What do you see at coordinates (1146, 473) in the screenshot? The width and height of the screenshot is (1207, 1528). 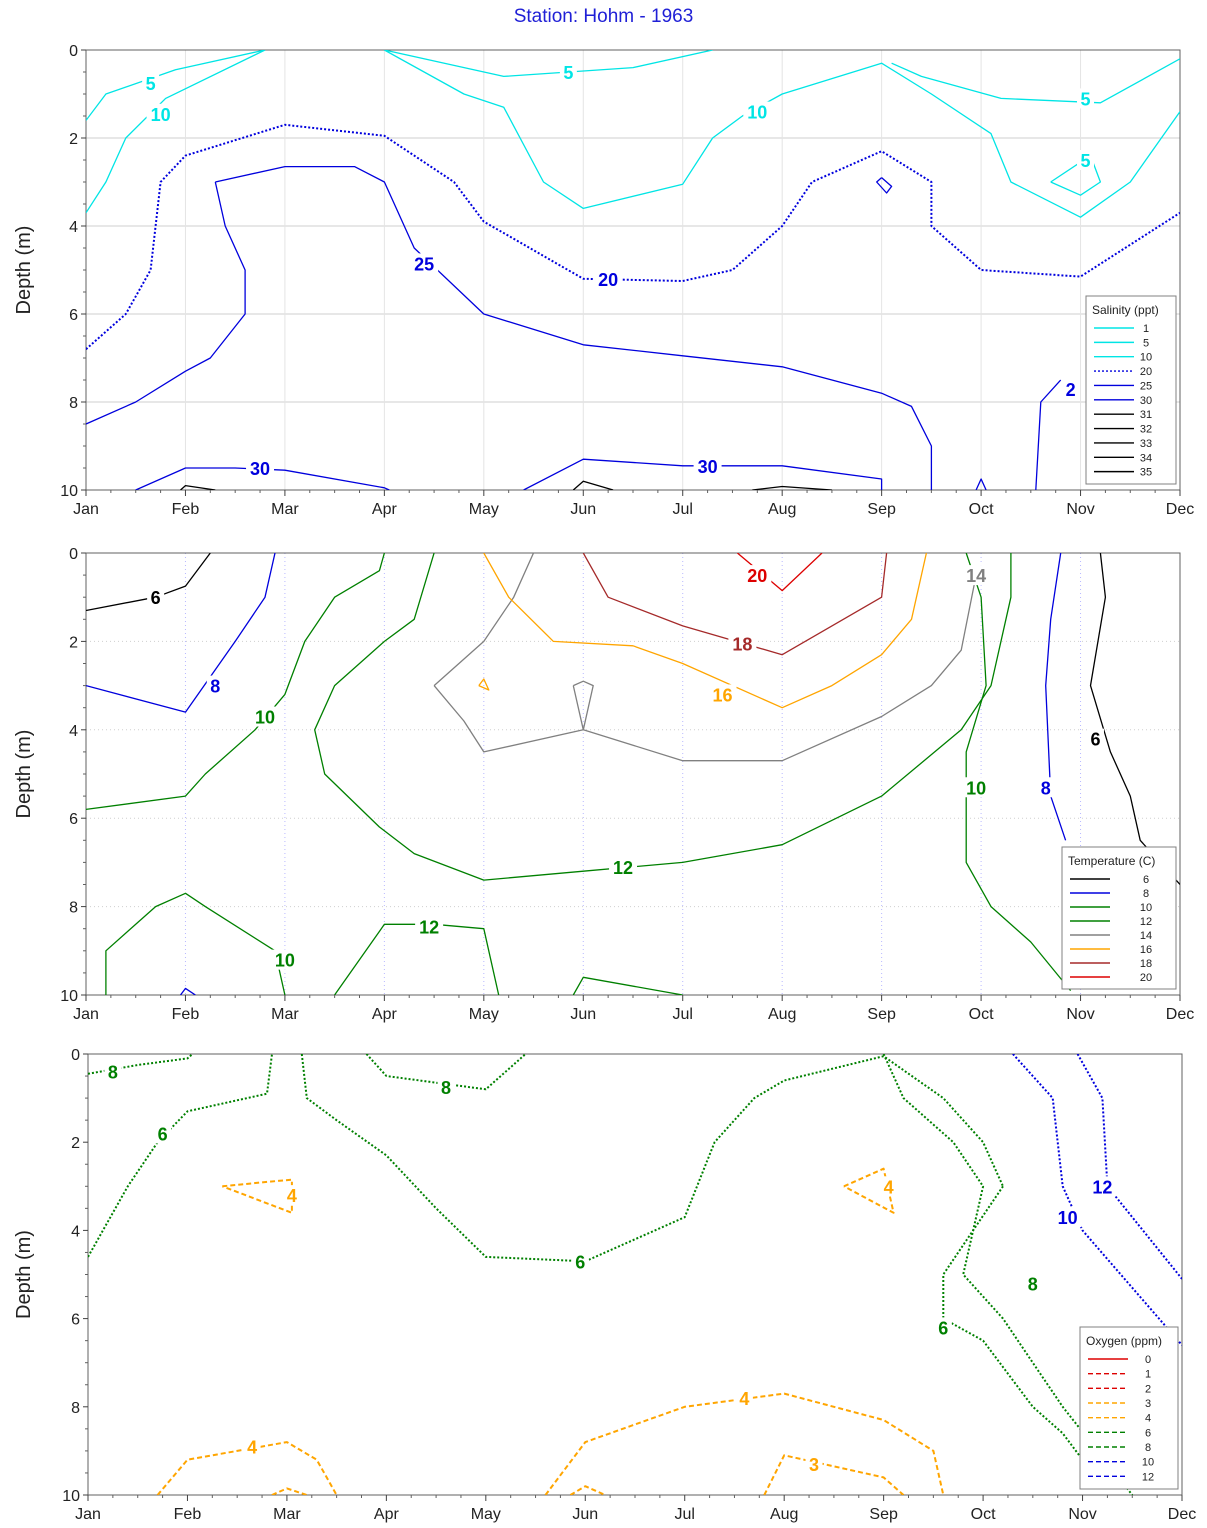 I see `legend-entry-label: 35` at bounding box center [1146, 473].